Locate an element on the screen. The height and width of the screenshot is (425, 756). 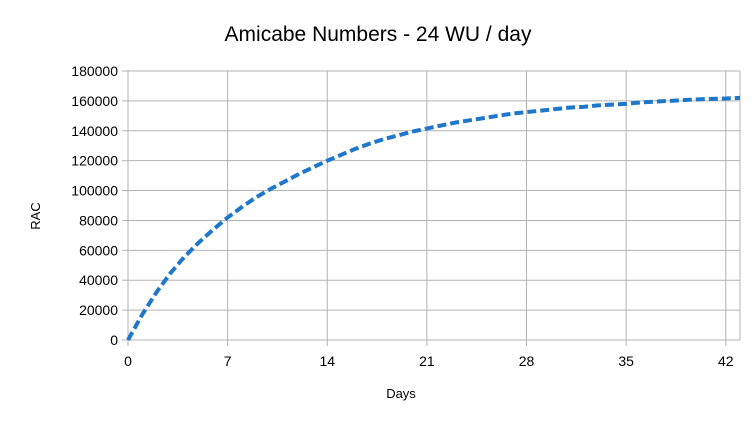
y-tick-label: 0 is located at coordinates (114, 340).